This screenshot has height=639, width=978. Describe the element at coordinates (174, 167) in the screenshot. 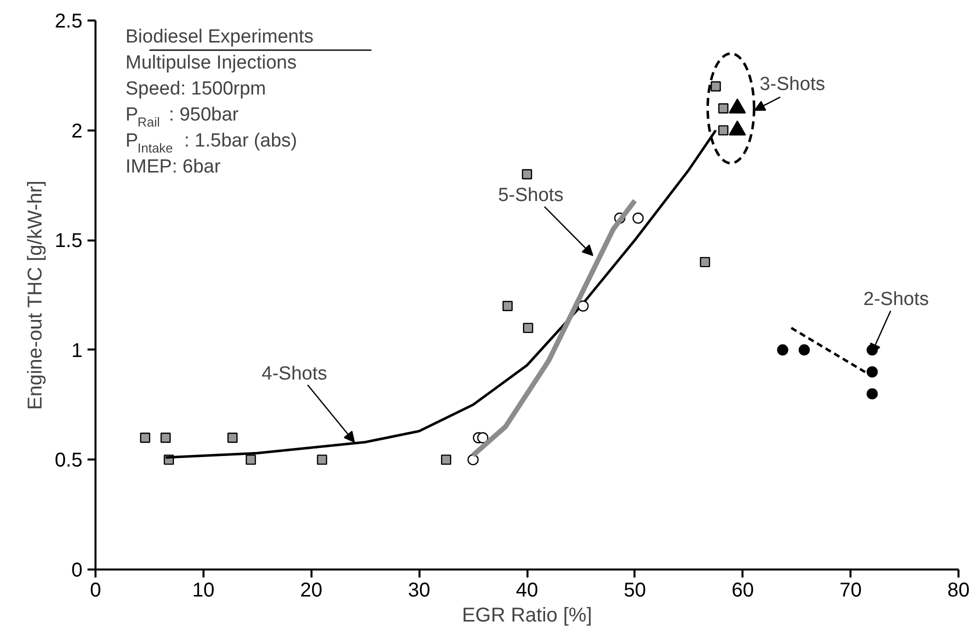

I see `annotation: IMEP: 6bar` at that location.